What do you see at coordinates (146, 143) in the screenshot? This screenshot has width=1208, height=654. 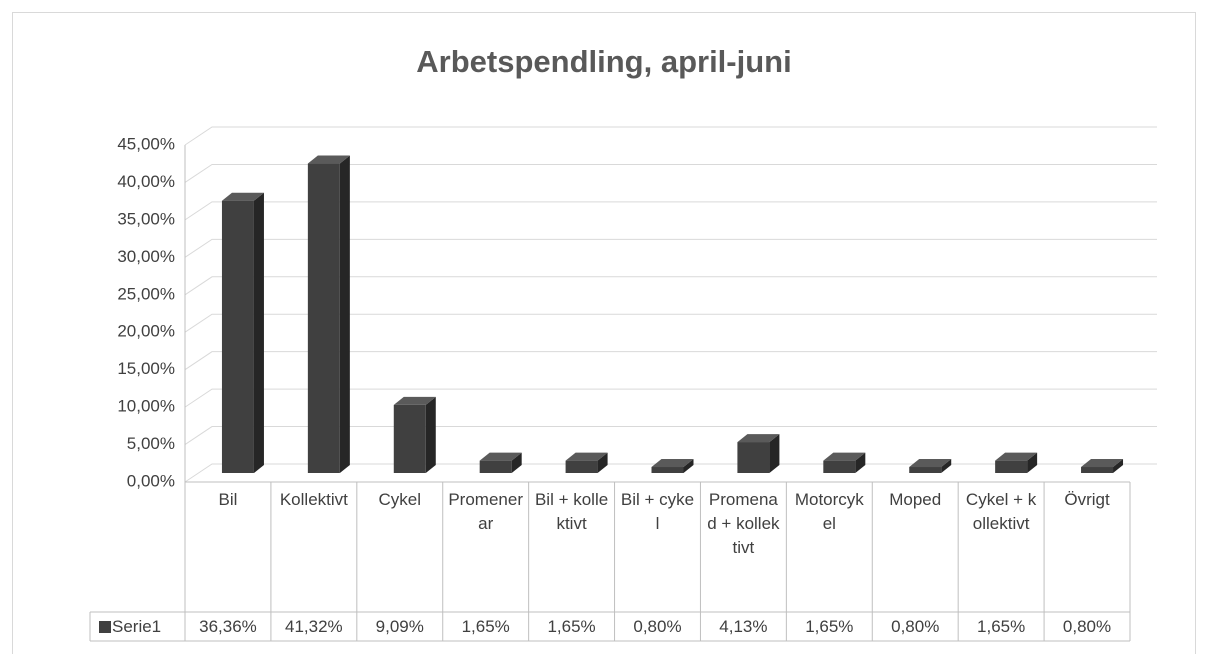 I see `y-tick-label: 45,00%` at bounding box center [146, 143].